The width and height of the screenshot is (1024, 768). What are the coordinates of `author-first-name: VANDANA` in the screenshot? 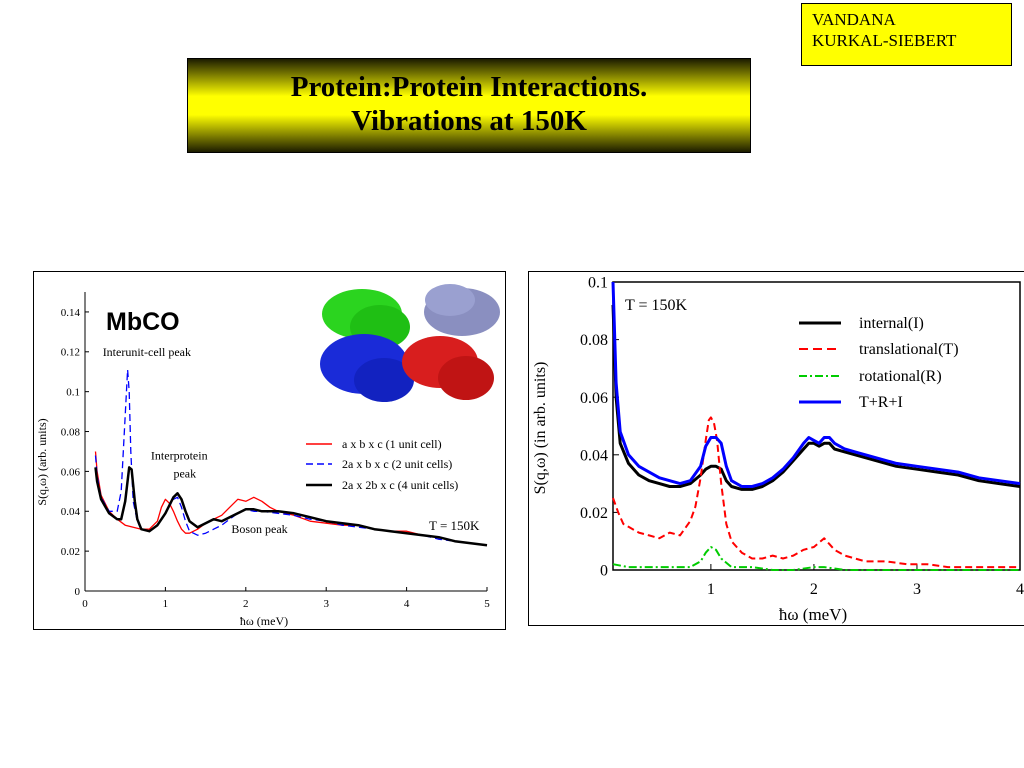 It's located at (854, 19).